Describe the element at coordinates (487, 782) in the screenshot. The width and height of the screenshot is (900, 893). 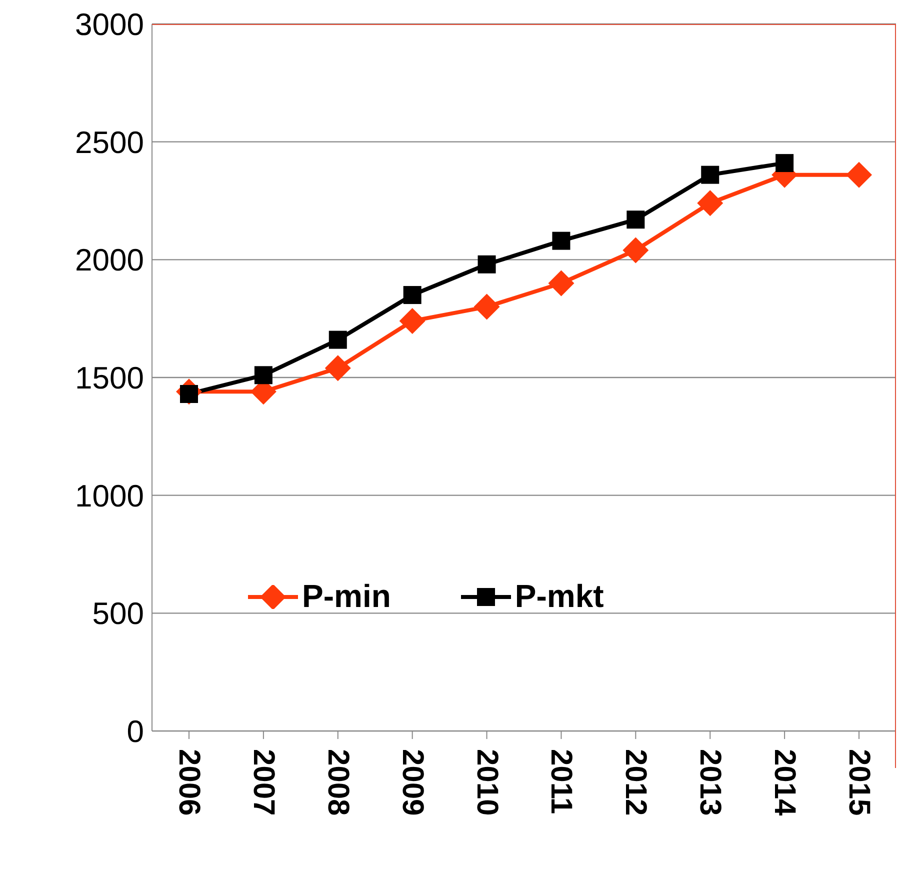
I see `x-tick-label: 2010` at that location.